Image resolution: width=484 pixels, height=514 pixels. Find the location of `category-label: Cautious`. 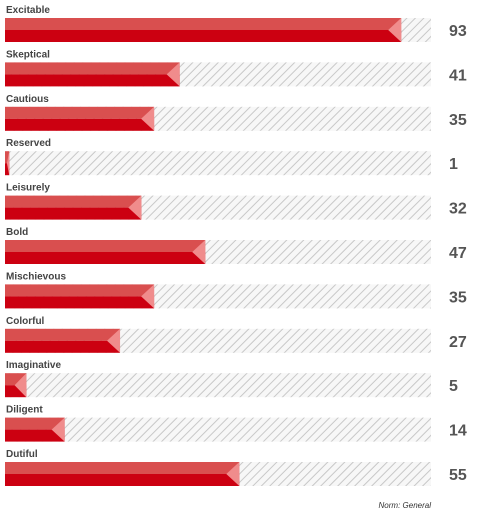

category-label: Cautious is located at coordinates (27, 99).